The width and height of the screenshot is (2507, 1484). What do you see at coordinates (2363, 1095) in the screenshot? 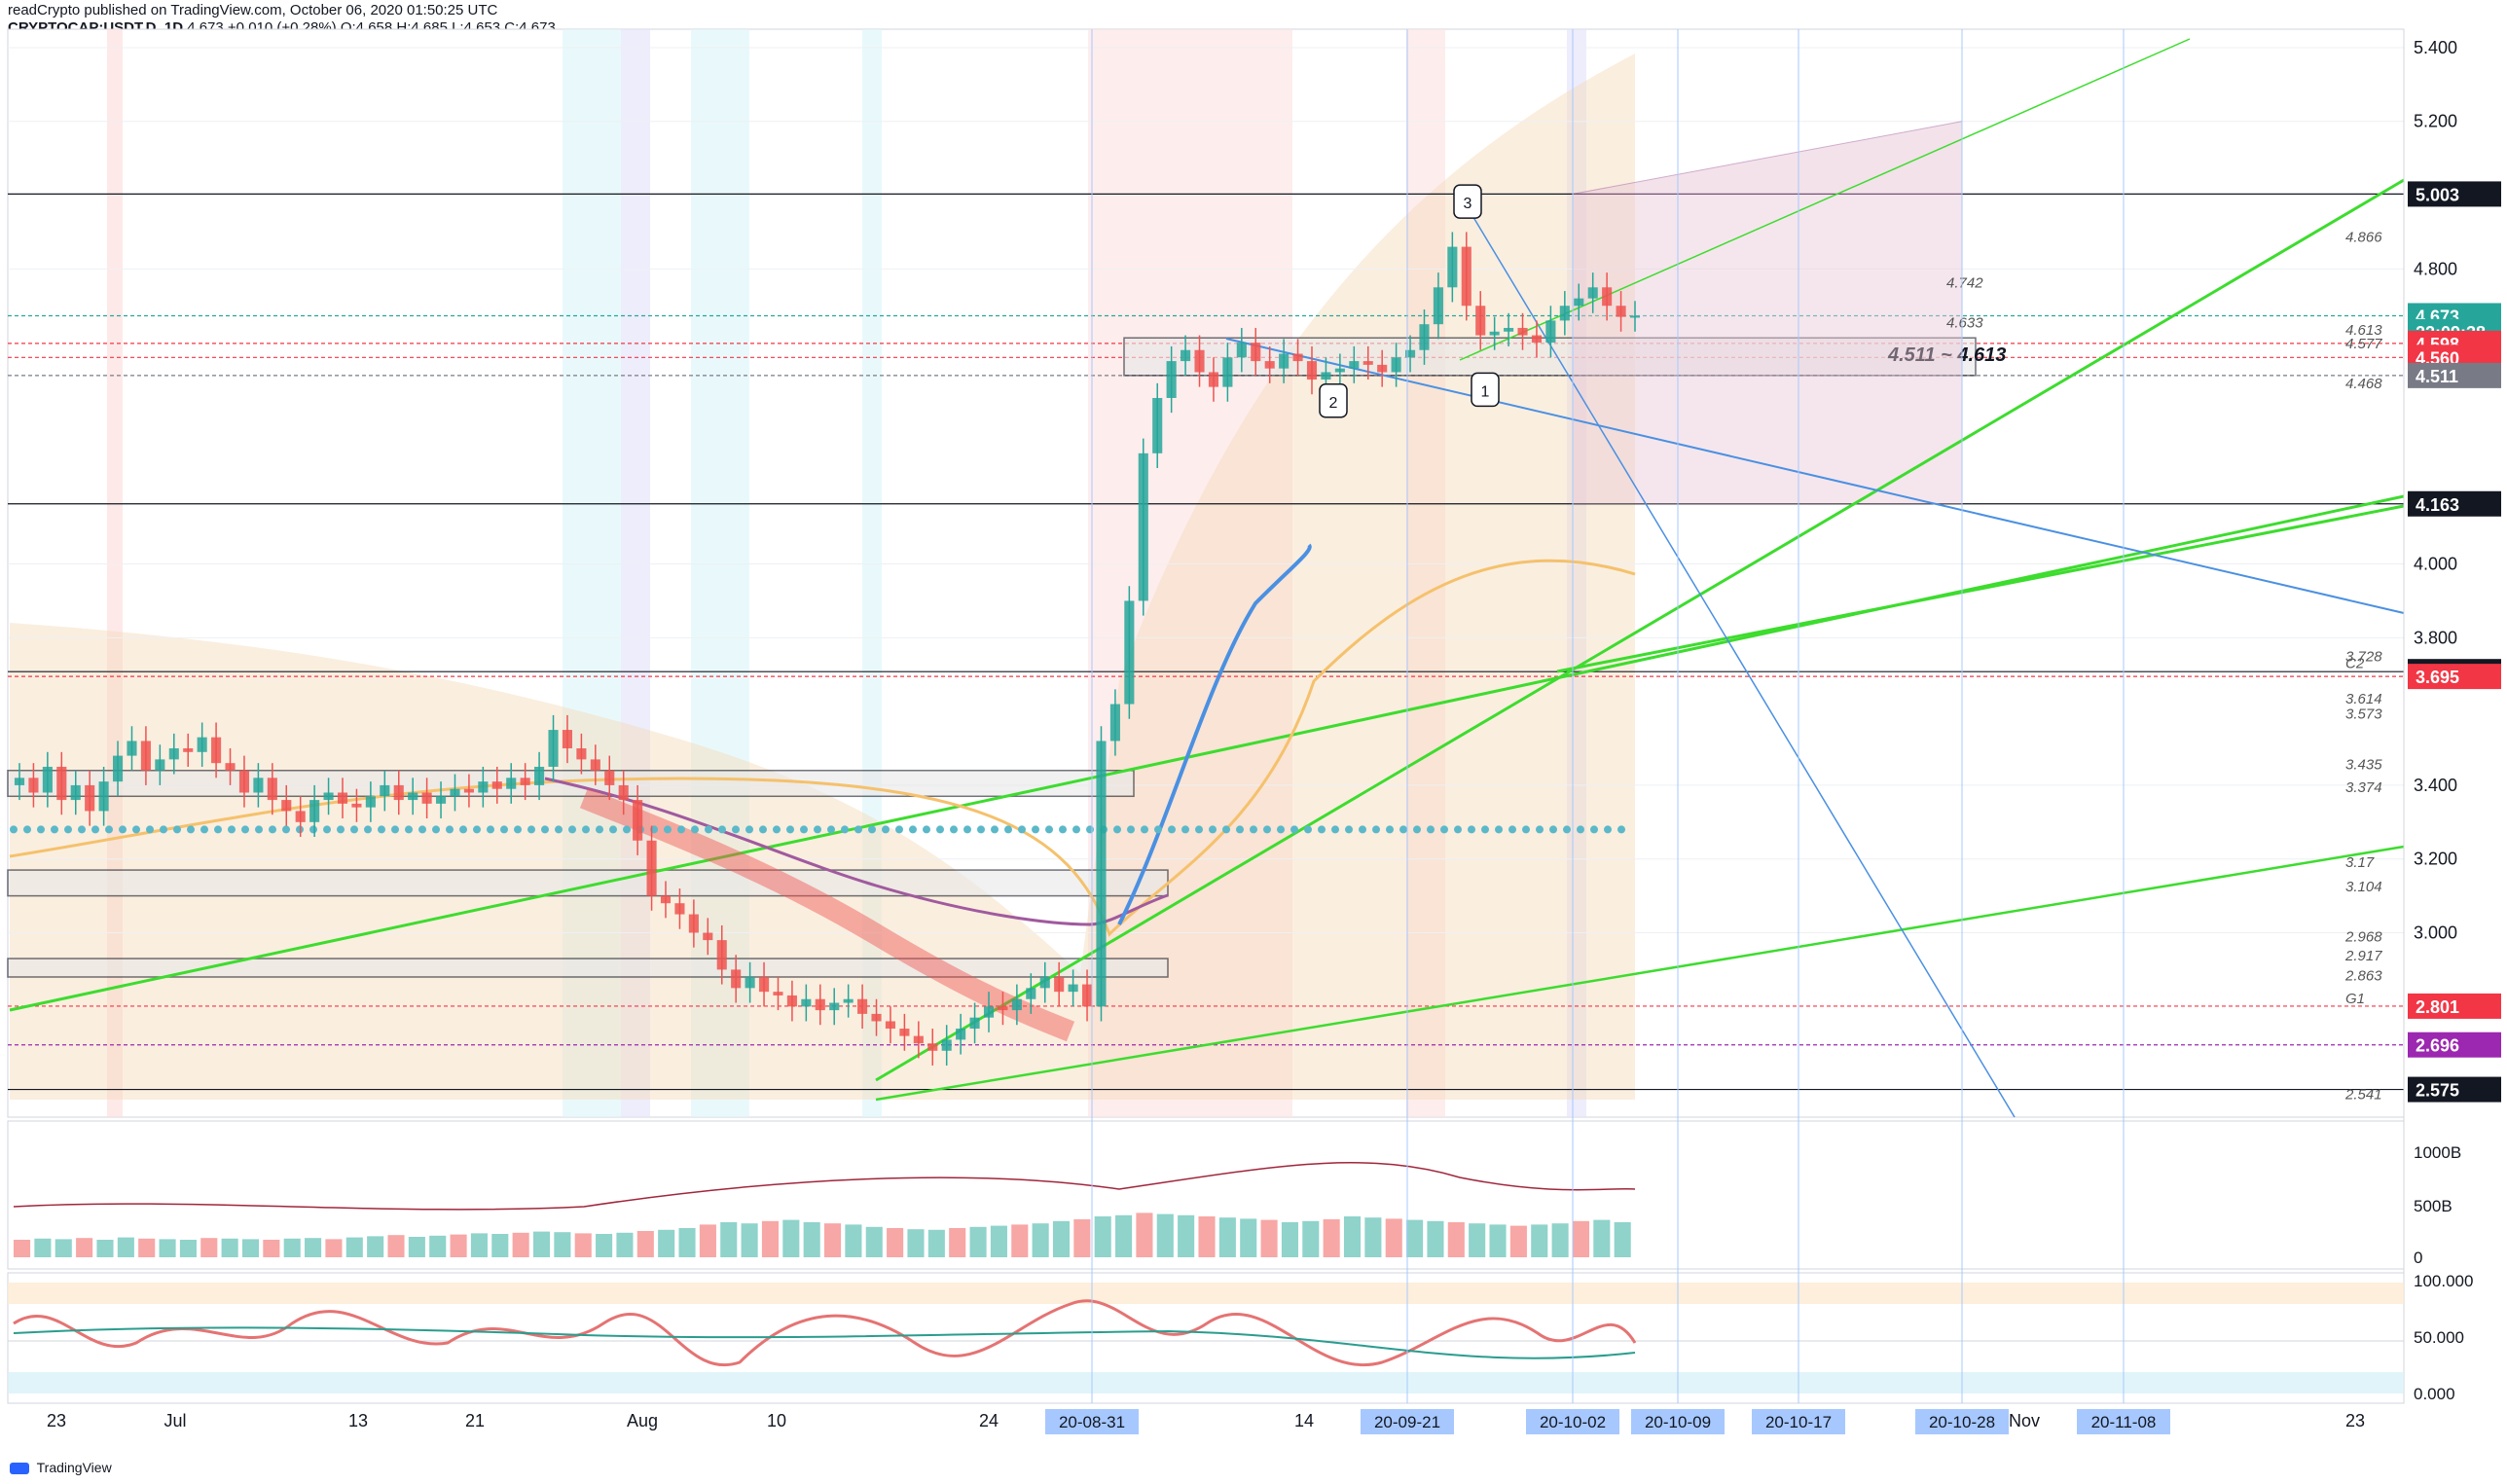
I see `level-label: 2.541` at bounding box center [2363, 1095].